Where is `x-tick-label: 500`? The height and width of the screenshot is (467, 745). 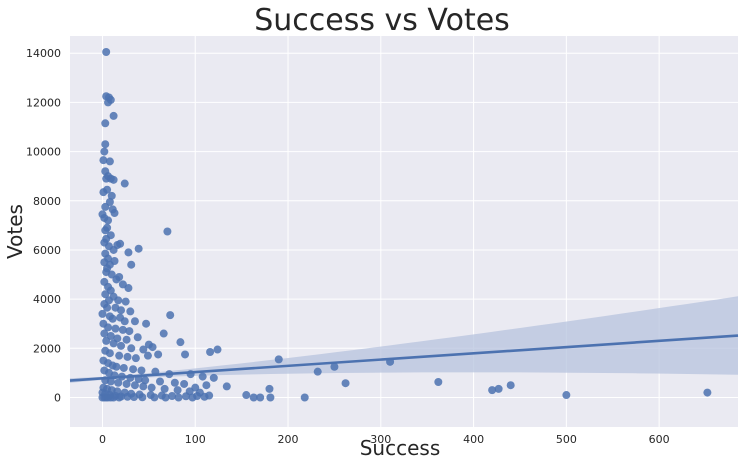 x-tick-label: 500 is located at coordinates (566, 439).